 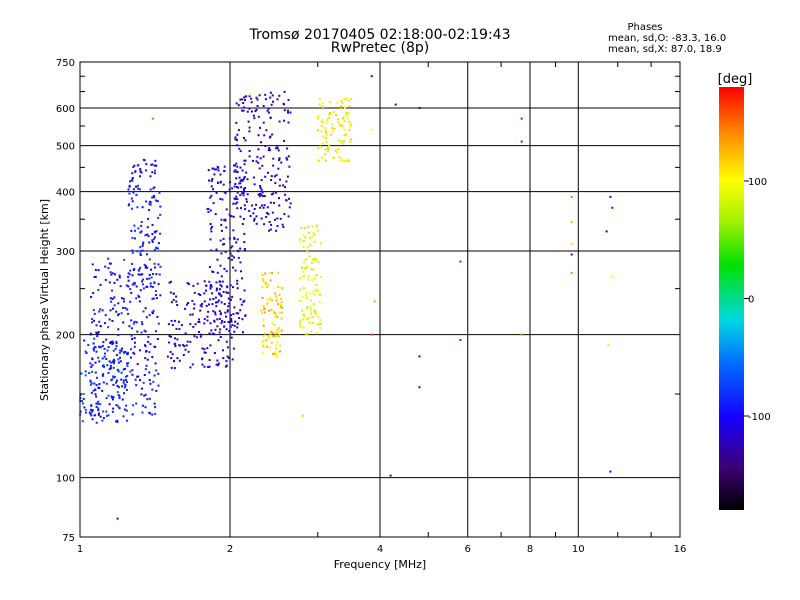 I want to click on x-tick-label: 8, so click(x=530, y=549).